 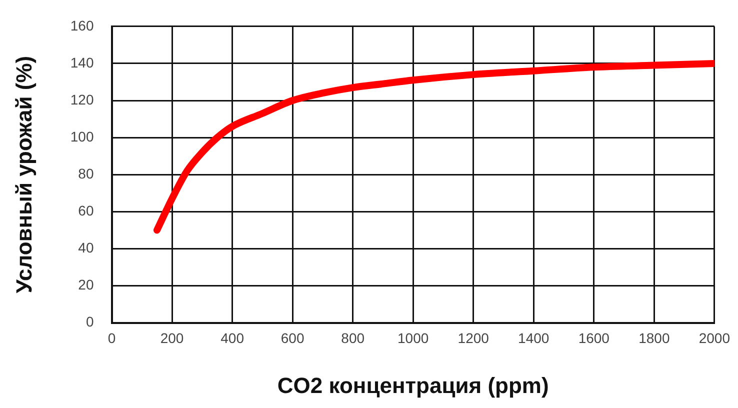 What do you see at coordinates (172, 338) in the screenshot?
I see `x-tick-label: 200` at bounding box center [172, 338].